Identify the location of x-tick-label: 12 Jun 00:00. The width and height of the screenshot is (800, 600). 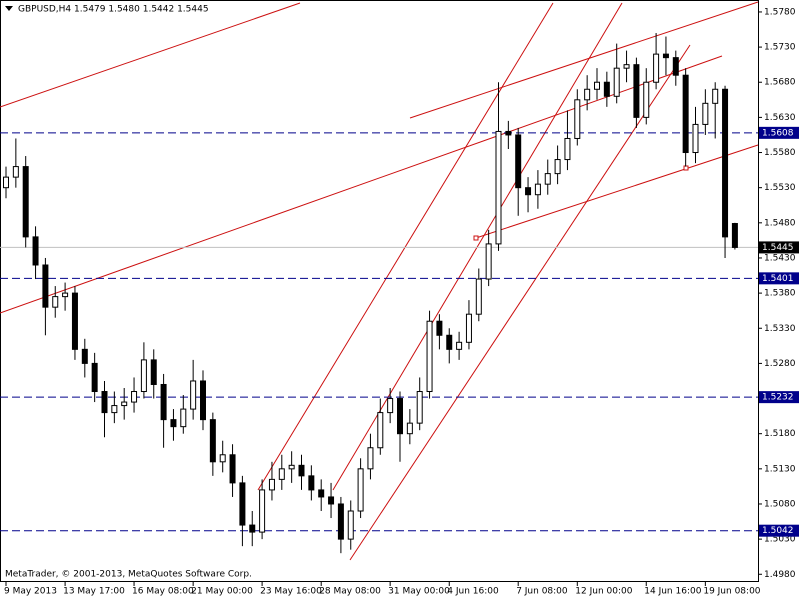
(603, 592).